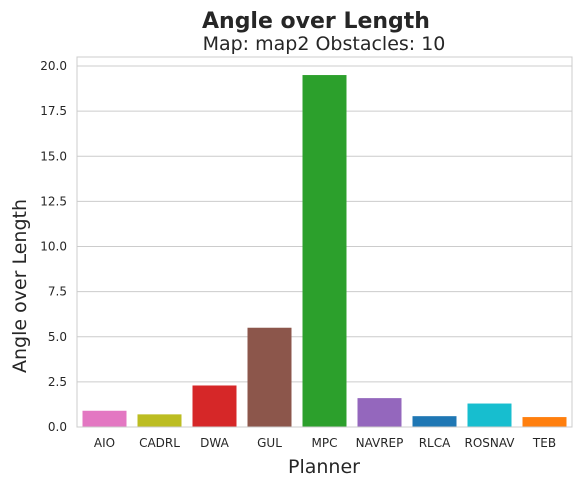  I want to click on y-tick-label: 2.5, so click(57, 382).